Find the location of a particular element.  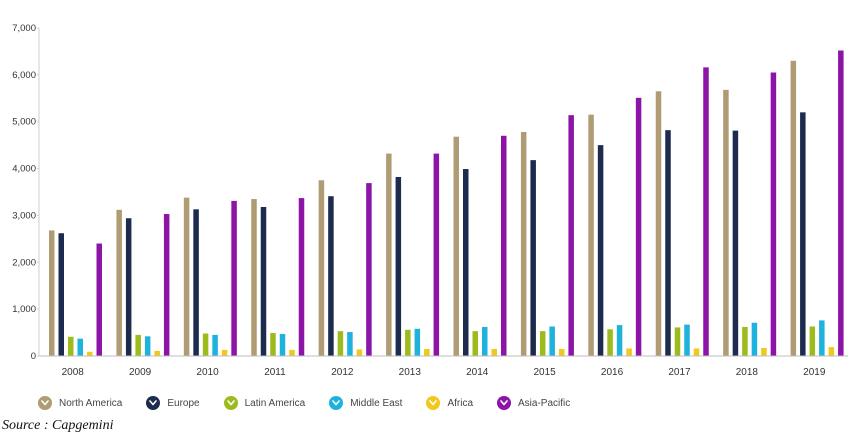

y-tick-label: 7,000 is located at coordinates (24, 28).